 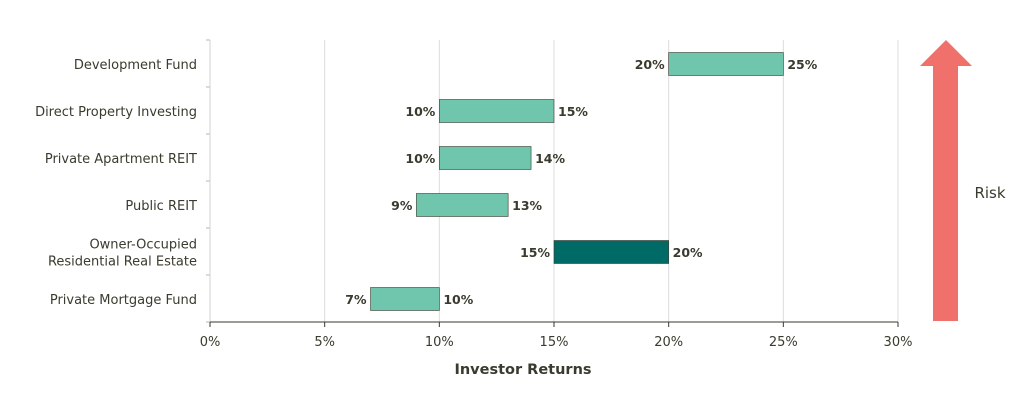 I want to click on x-tick-label: 5%, so click(x=324, y=342).